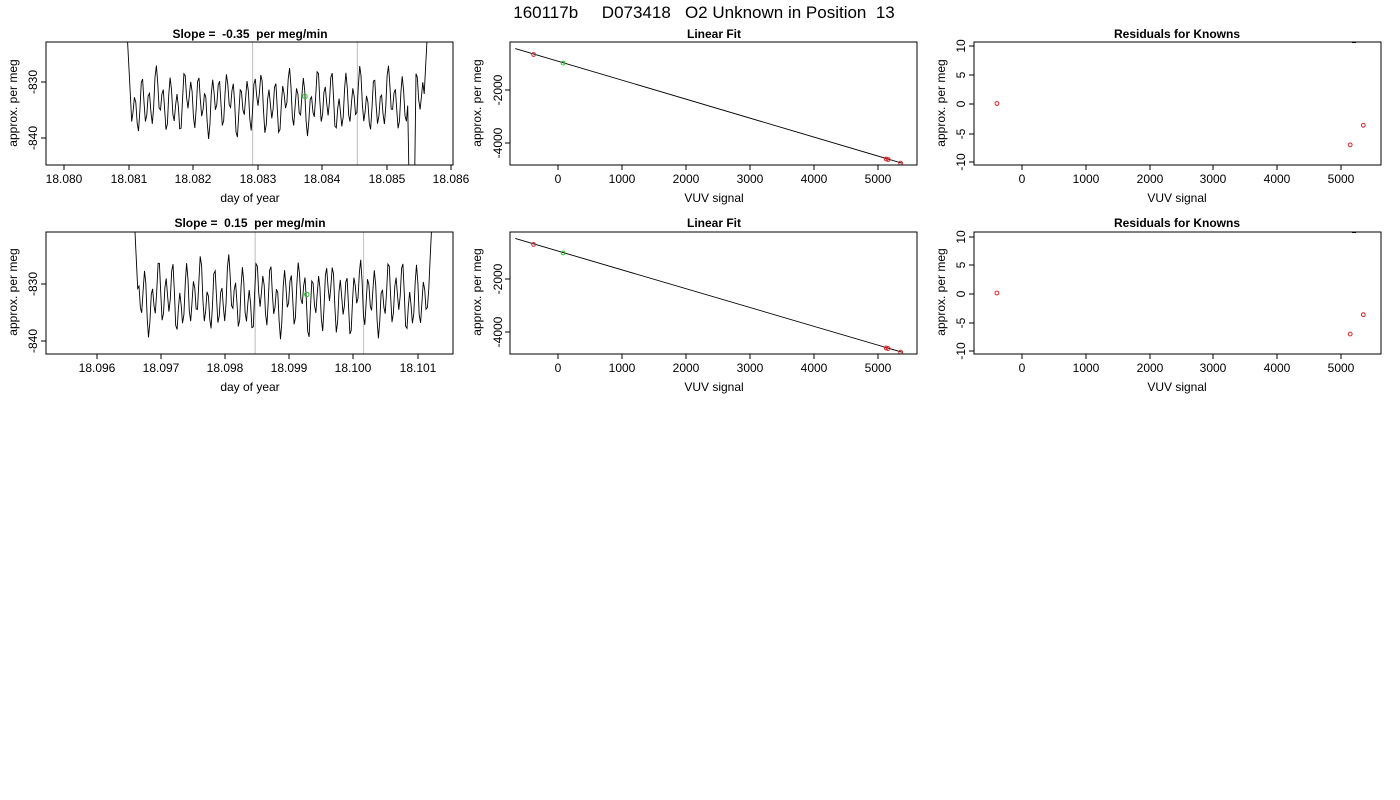  What do you see at coordinates (498, 89) in the screenshot?
I see `y-tick-label: -2000` at bounding box center [498, 89].